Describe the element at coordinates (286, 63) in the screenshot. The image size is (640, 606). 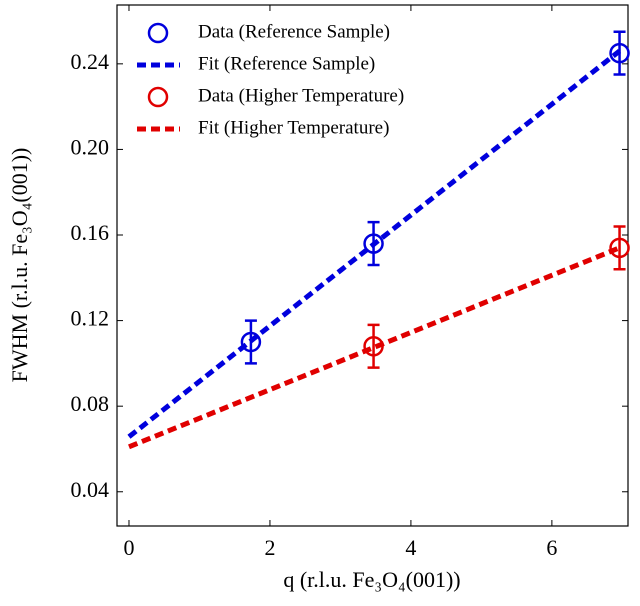
I see `legend-label: Fit (Reference Sample)` at that location.